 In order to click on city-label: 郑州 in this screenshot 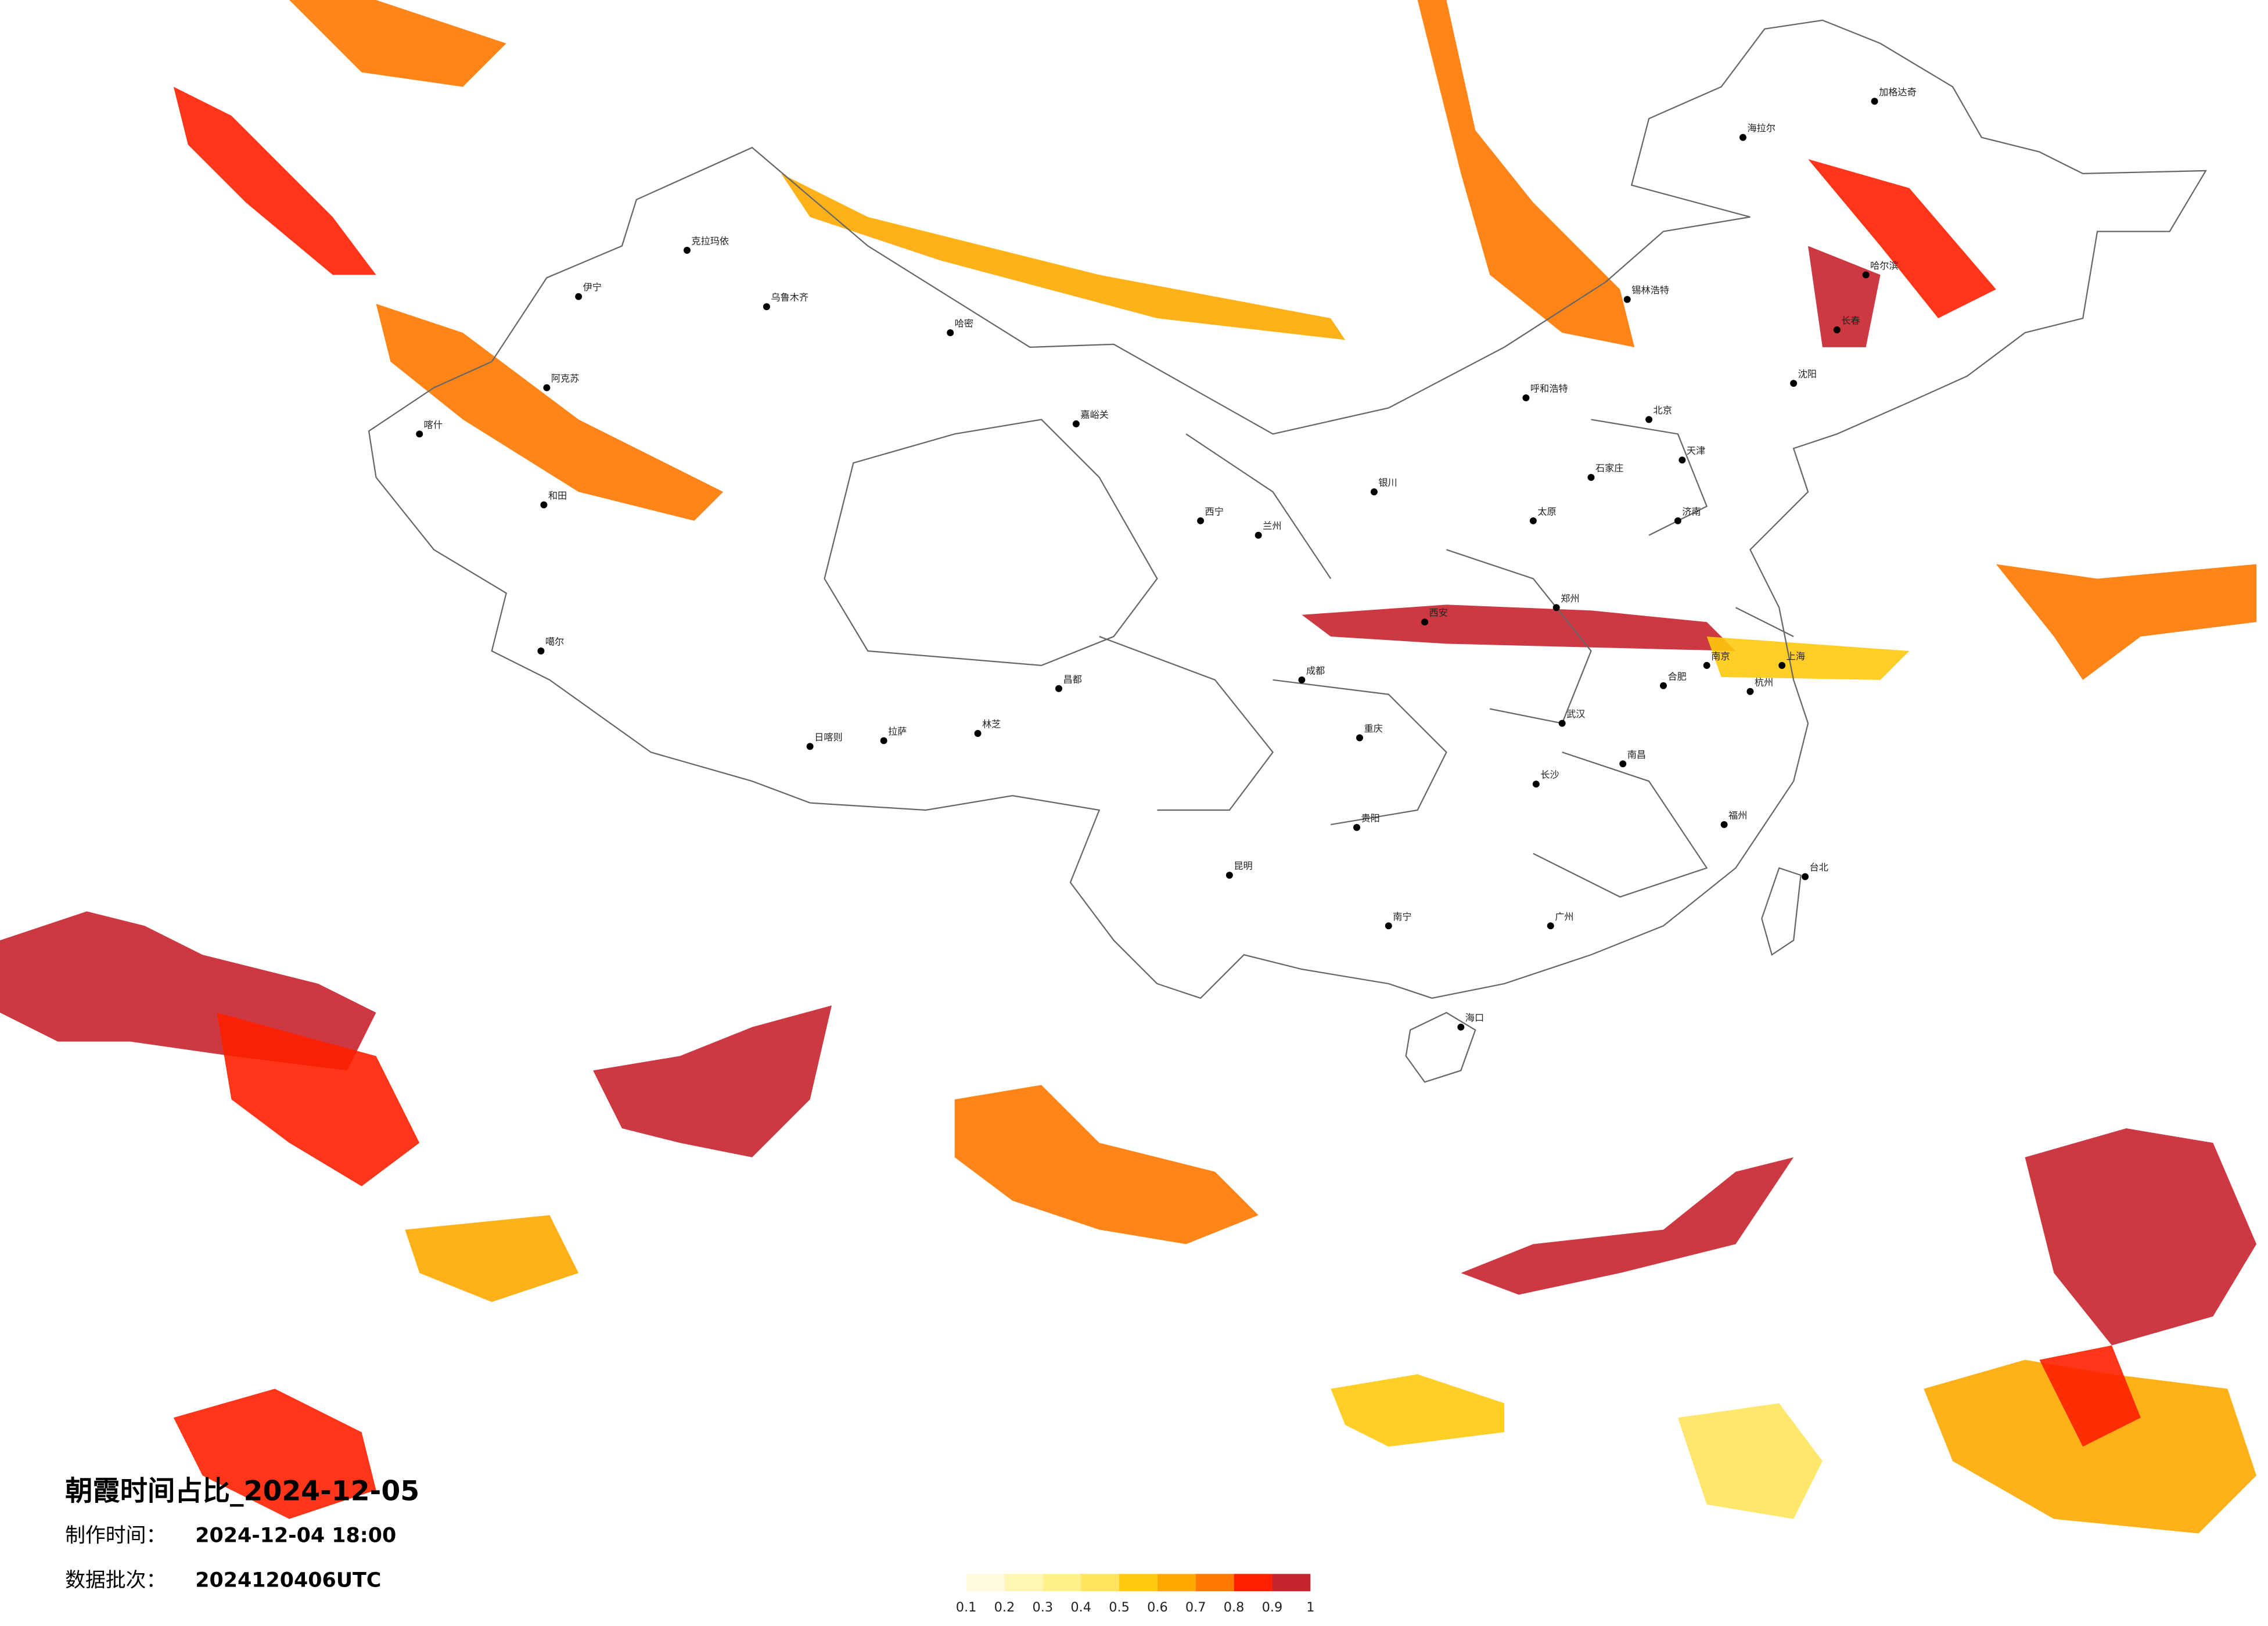, I will do `click(1570, 598)`.